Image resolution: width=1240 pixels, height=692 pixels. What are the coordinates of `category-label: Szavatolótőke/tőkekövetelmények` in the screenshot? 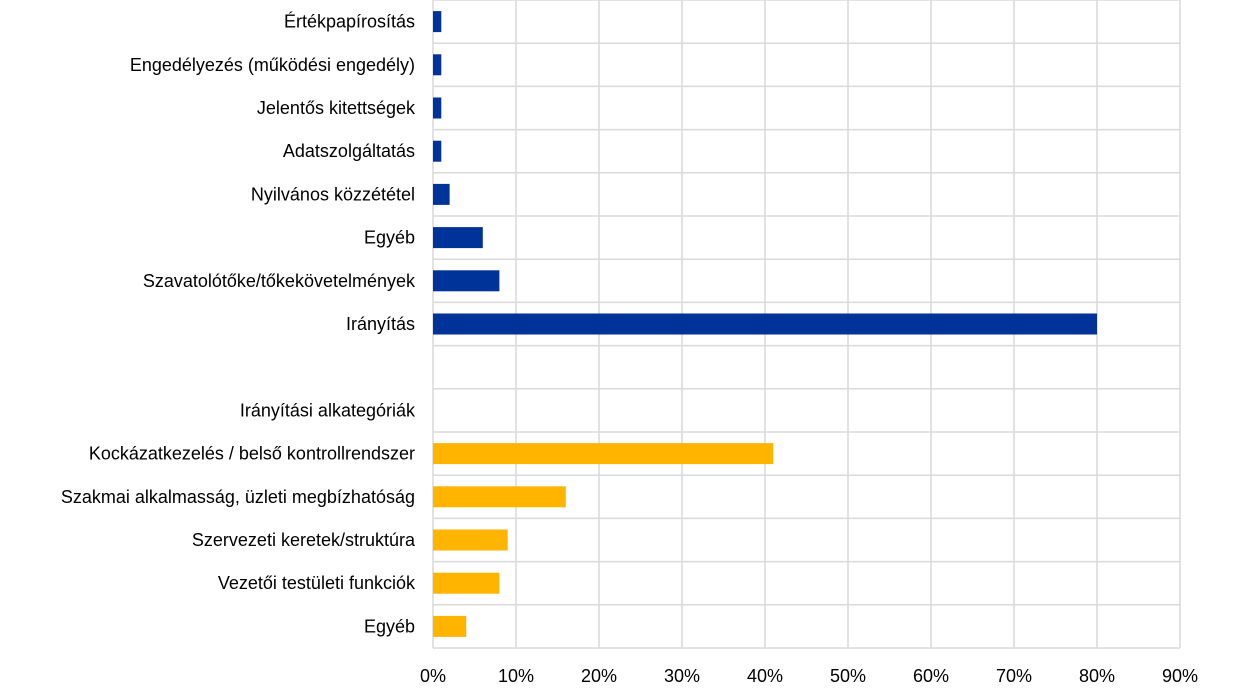 It's located at (279, 281).